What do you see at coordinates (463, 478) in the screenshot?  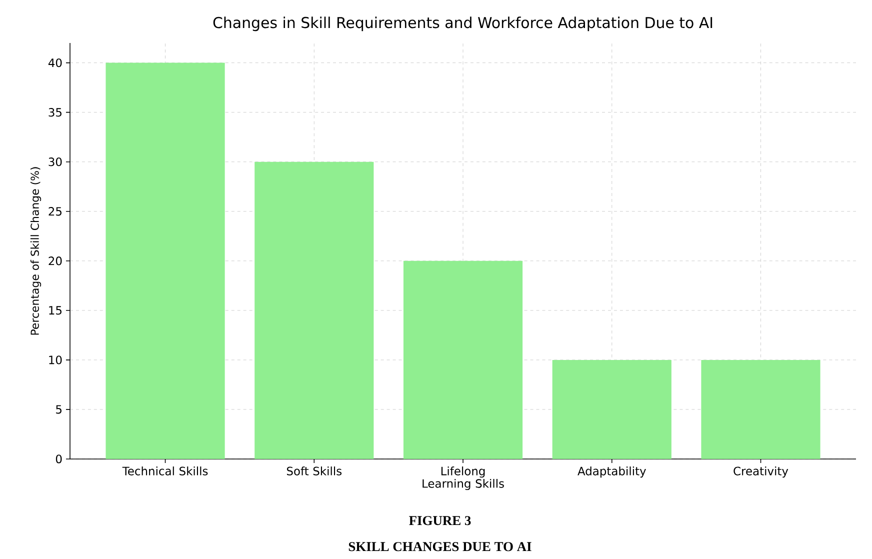 I see `x-tick-label: Lifelong Learning Skills` at bounding box center [463, 478].